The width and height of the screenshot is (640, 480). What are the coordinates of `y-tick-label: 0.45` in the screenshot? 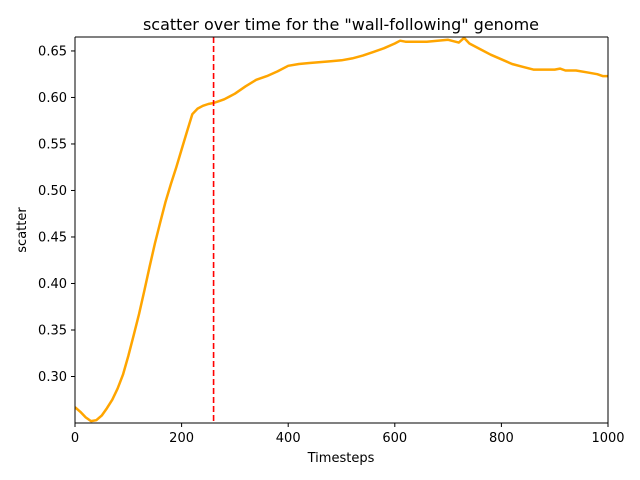 It's located at (52, 237).